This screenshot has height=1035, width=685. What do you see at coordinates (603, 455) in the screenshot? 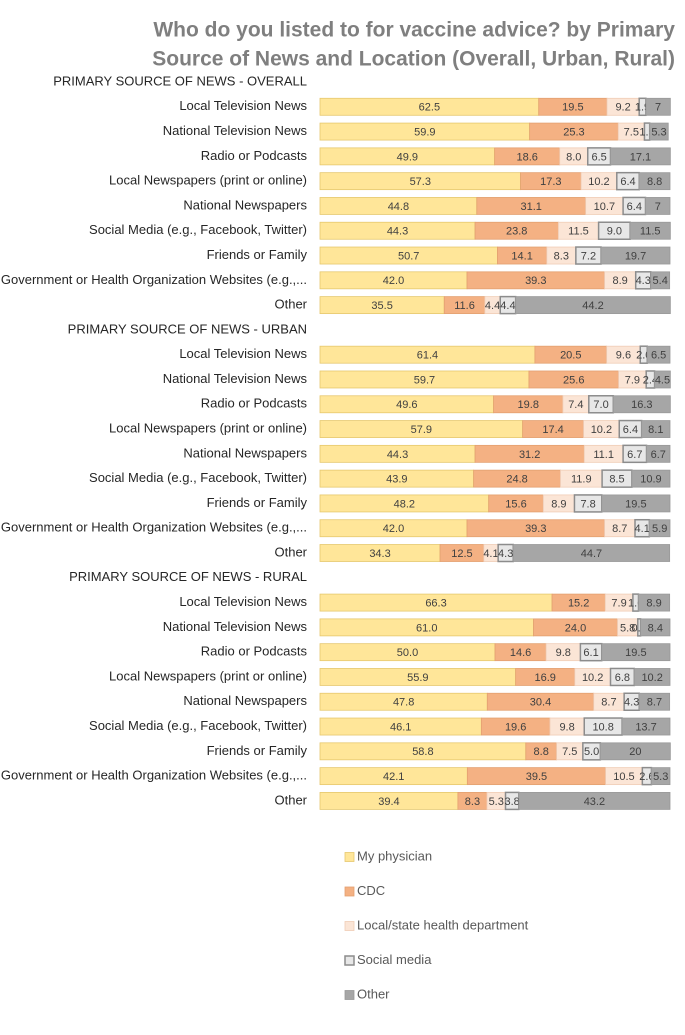
I see `data-label: 11.1` at bounding box center [603, 455].